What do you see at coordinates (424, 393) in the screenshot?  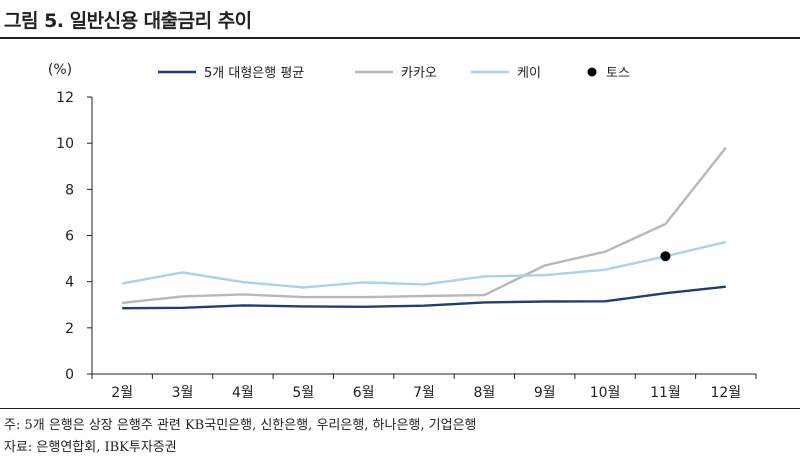 I see `x-tick-label: 7월` at bounding box center [424, 393].